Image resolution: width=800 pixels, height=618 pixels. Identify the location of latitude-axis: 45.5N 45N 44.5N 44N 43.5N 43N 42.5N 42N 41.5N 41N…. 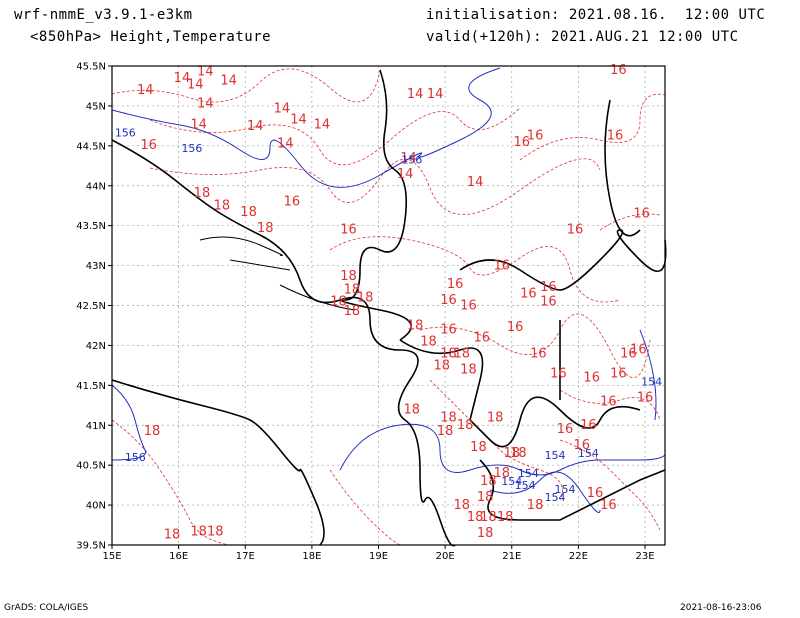
(94, 307).